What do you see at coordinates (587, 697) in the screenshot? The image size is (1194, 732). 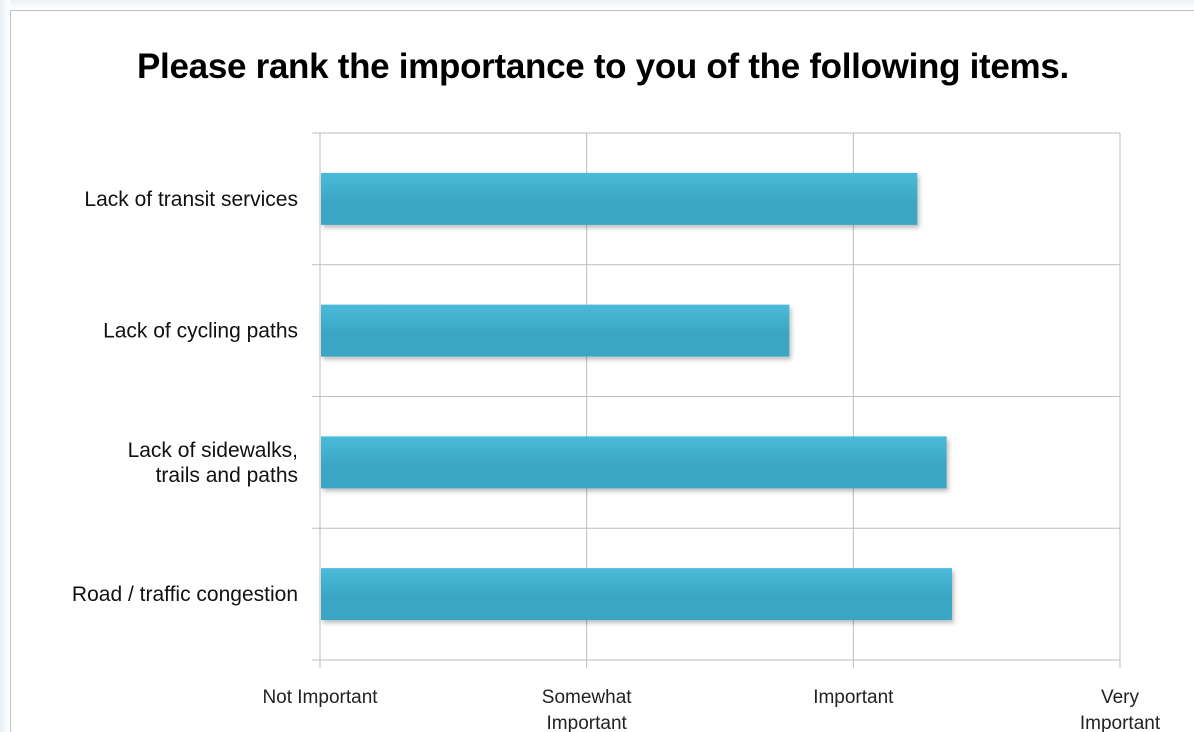 I see `x-tick-label: Somewhat` at bounding box center [587, 697].